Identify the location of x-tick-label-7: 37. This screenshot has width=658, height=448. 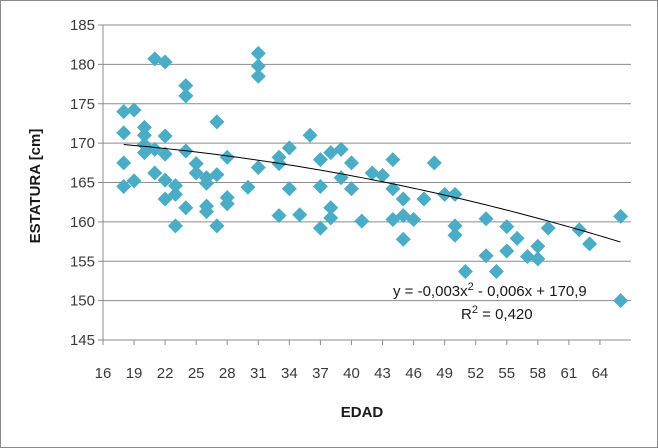
(320, 373).